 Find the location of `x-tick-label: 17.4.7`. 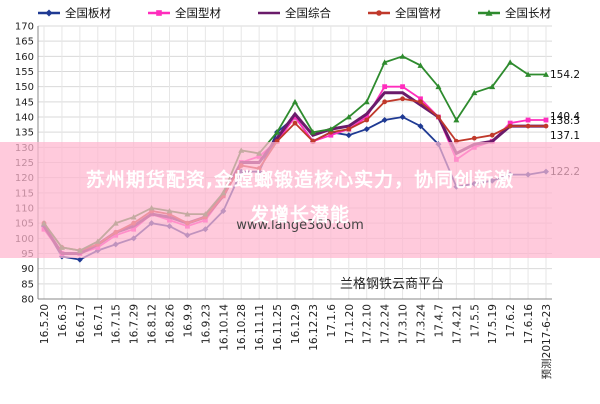

x-tick-label: 17.4.7 is located at coordinates (439, 320).